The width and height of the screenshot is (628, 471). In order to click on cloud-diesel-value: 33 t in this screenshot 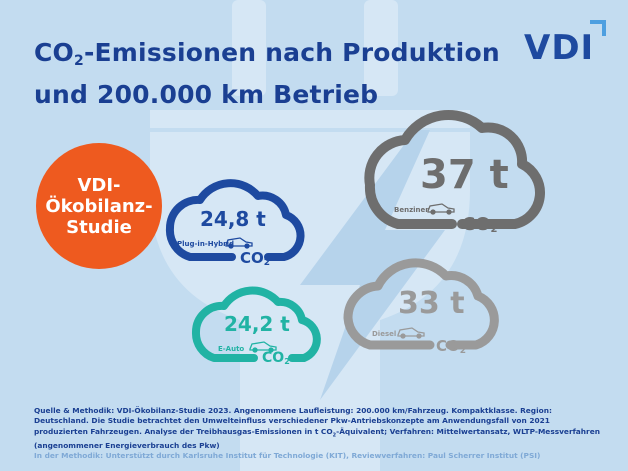, I will do `click(431, 303)`.